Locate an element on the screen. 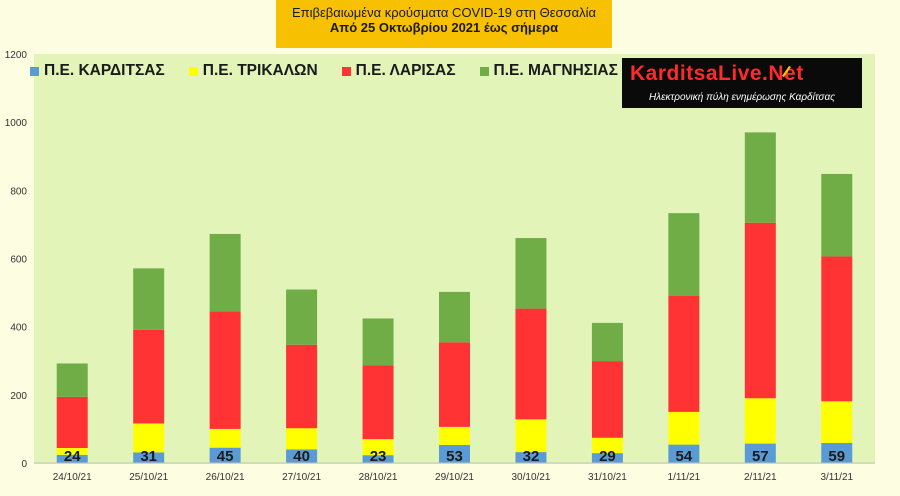 The image size is (900, 496). y-tick-label: 600 is located at coordinates (18, 260).